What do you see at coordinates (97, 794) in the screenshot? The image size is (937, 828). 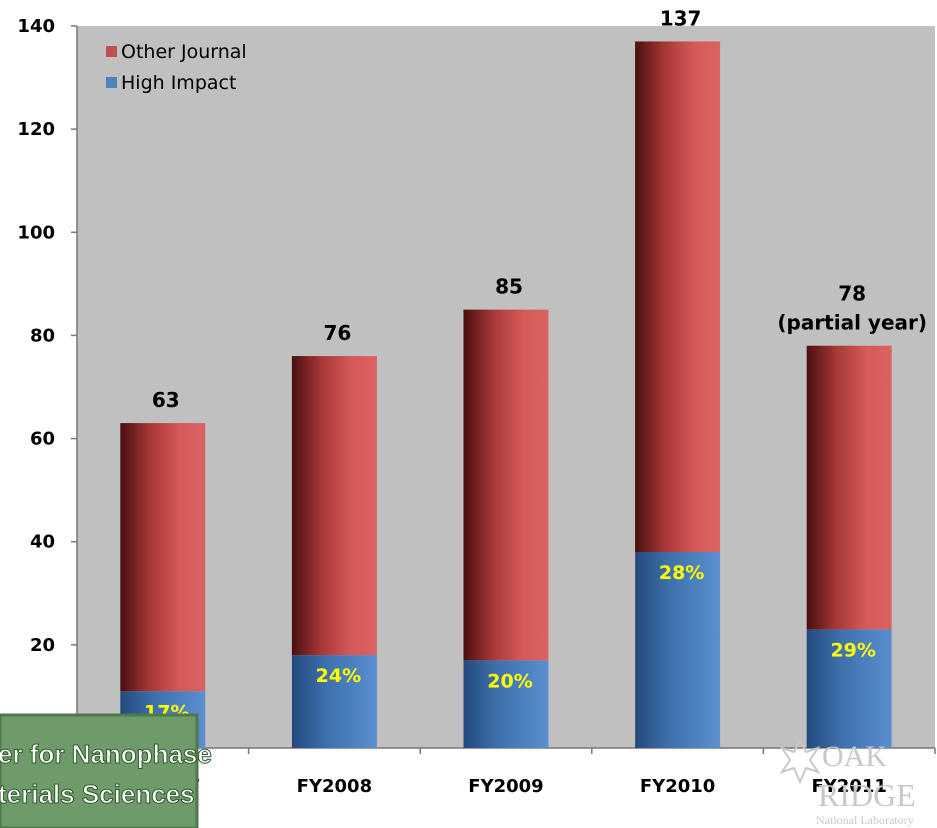 I see `cnms-logo-line2: terials Sciences` at bounding box center [97, 794].